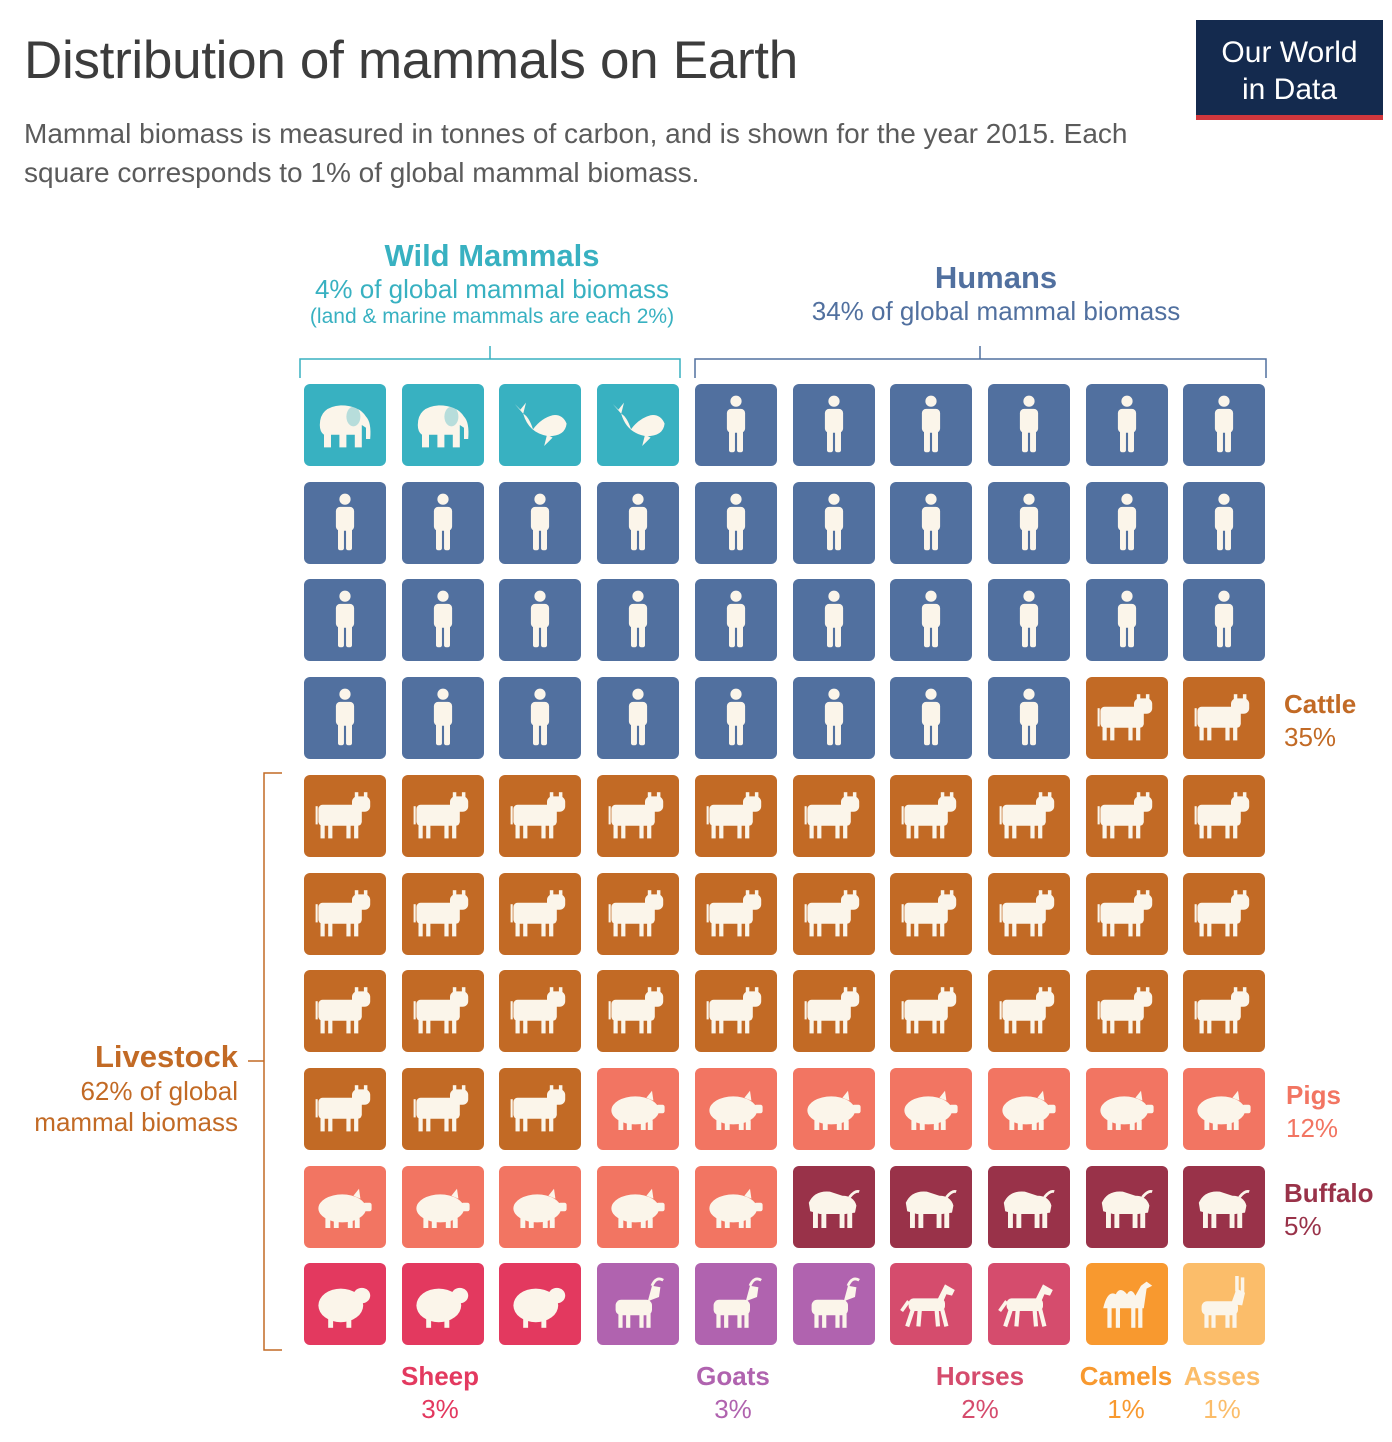 The image size is (1392, 1442). What do you see at coordinates (492, 255) in the screenshot?
I see `wild-mammals-title: Wild Mammals` at bounding box center [492, 255].